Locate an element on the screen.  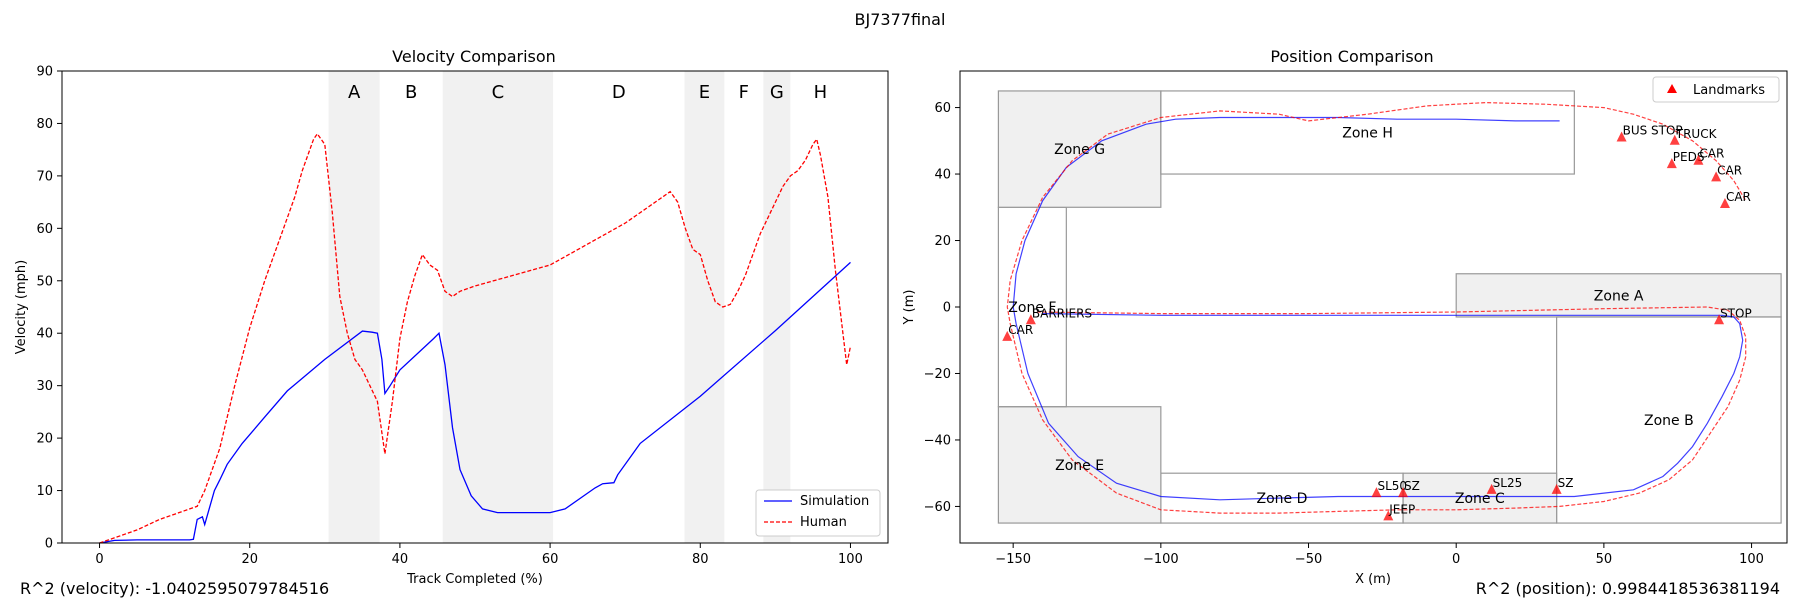
zone-label: Zone C is located at coordinates (1480, 499).